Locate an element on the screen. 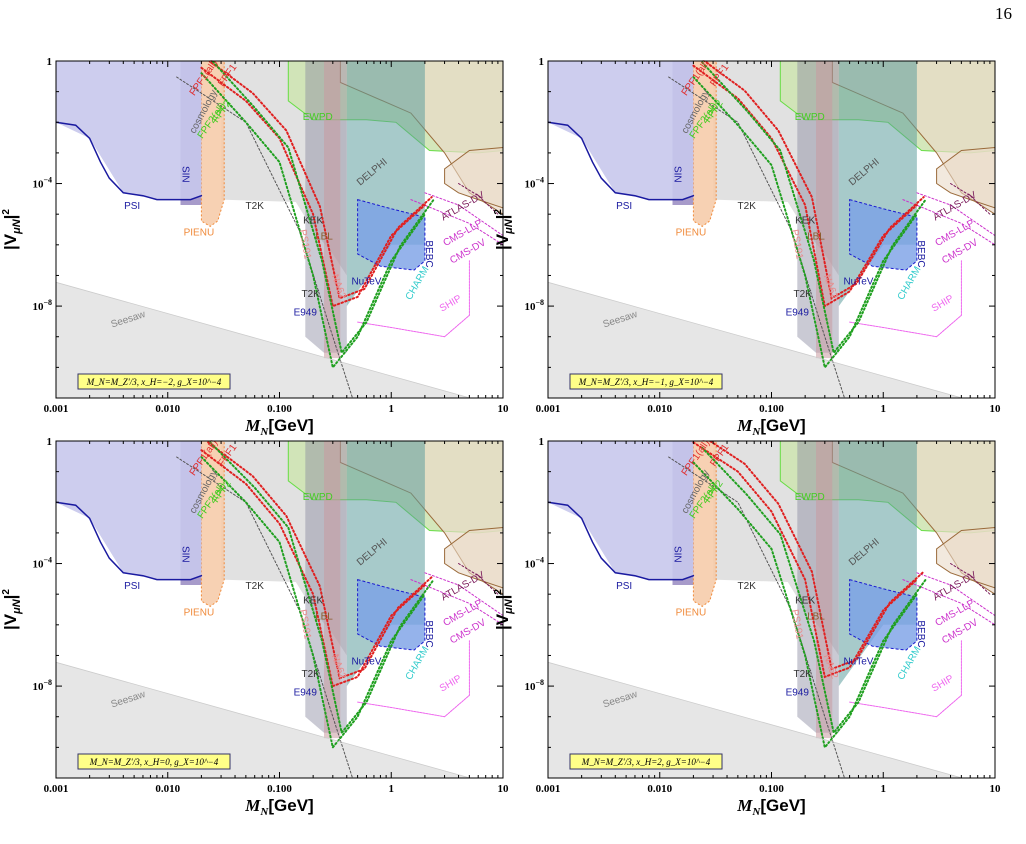 The image size is (1026, 844). legend-text: M_N=M_Z'/3, x_H=−1, g_X=10^−4 is located at coordinates (646, 382).